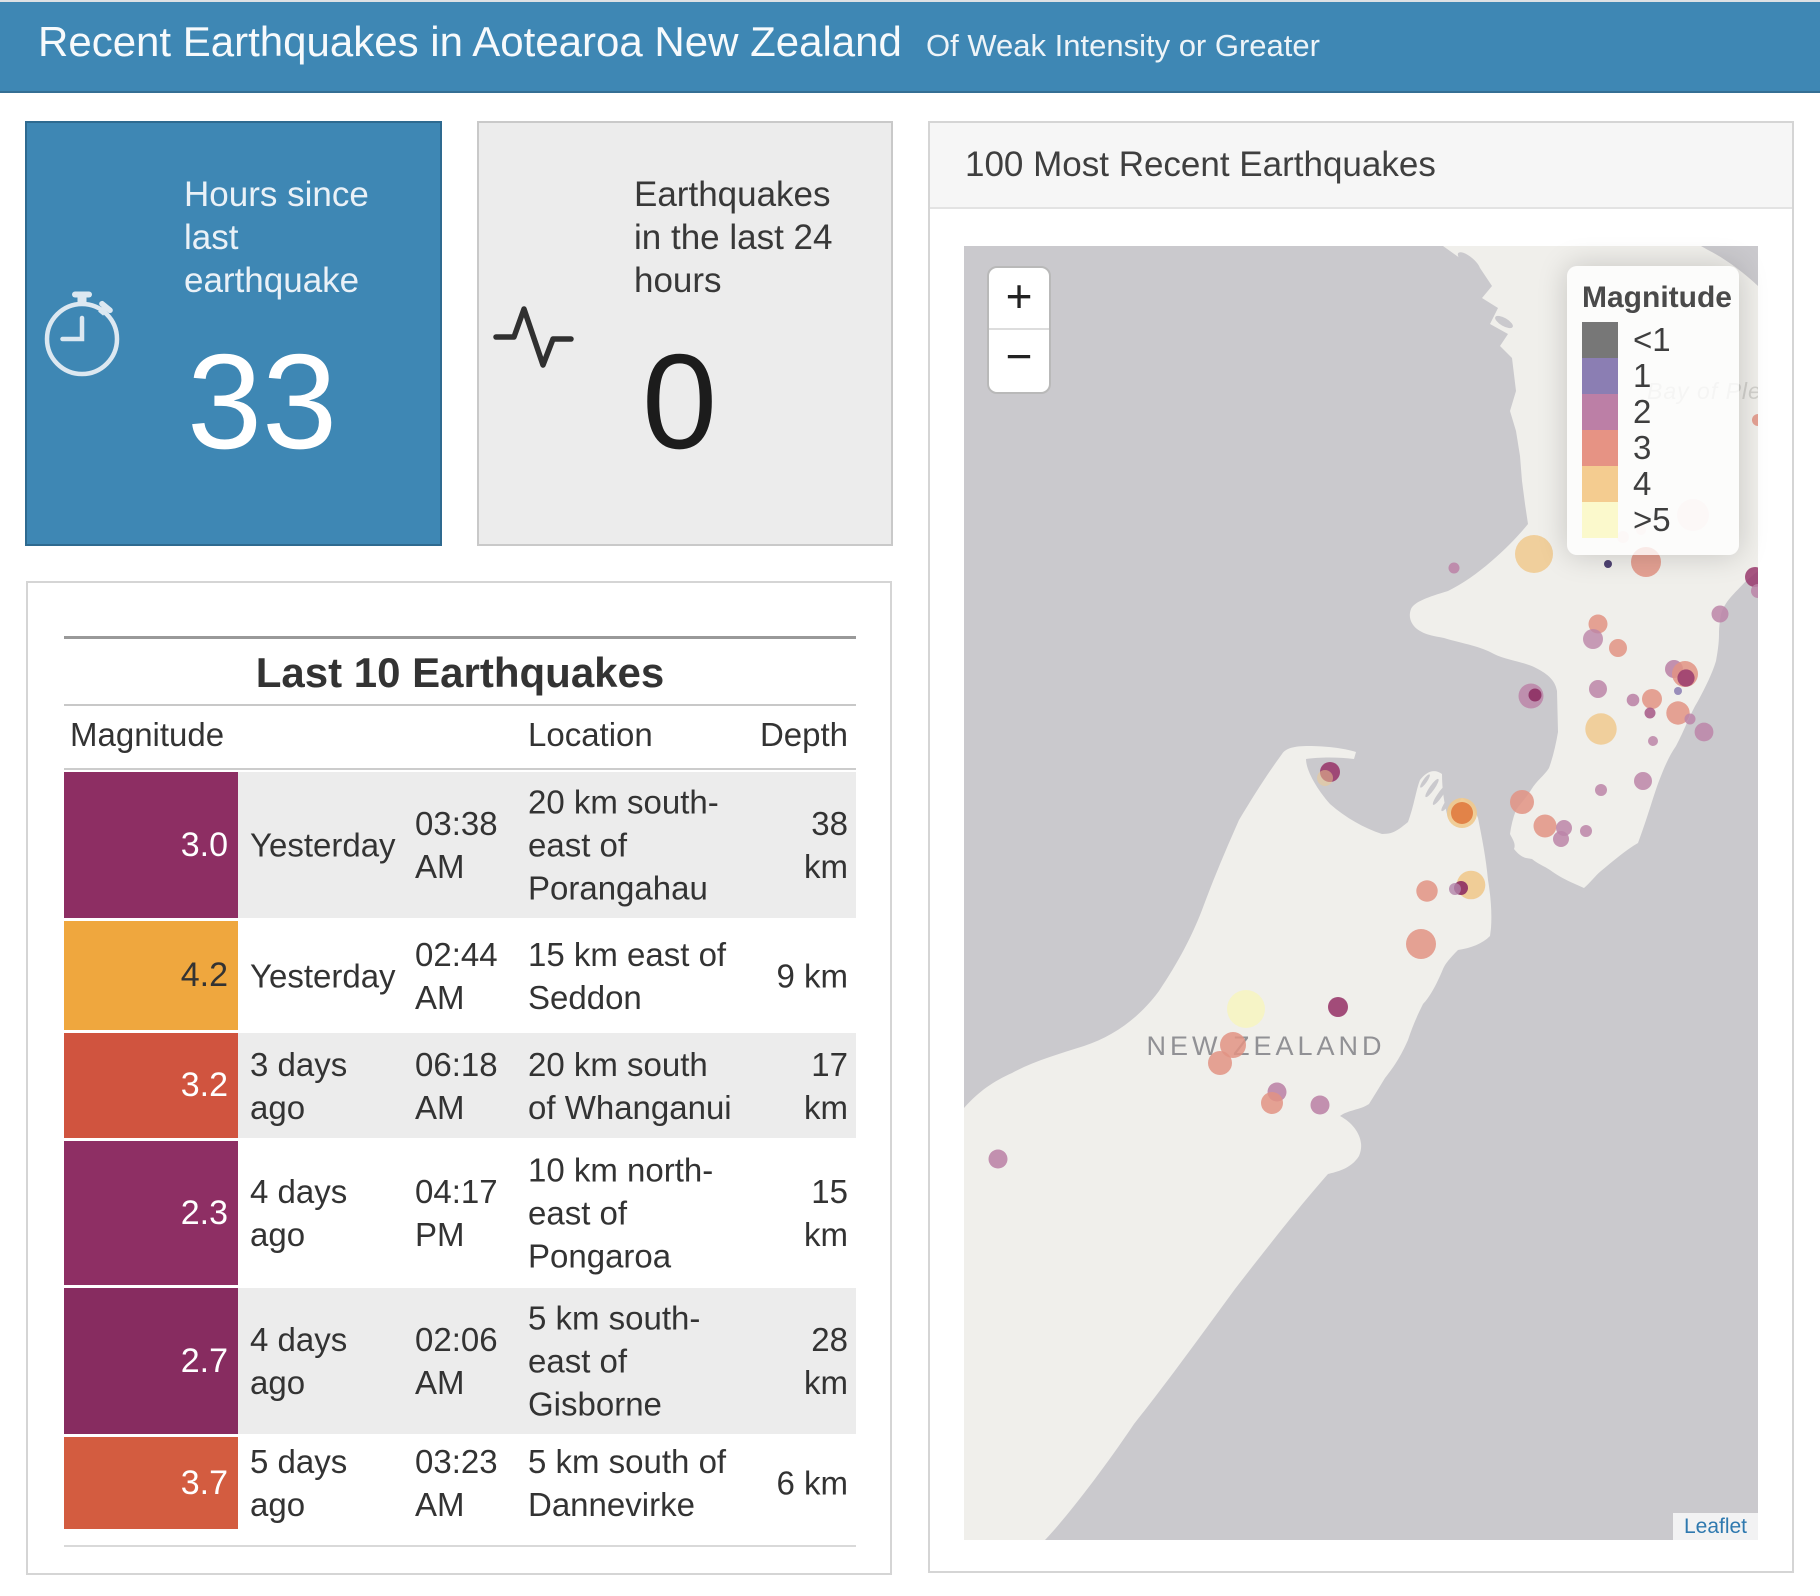  Describe the element at coordinates (1265, 1046) in the screenshot. I see `svg-text: NEW ZEALAND` at that location.